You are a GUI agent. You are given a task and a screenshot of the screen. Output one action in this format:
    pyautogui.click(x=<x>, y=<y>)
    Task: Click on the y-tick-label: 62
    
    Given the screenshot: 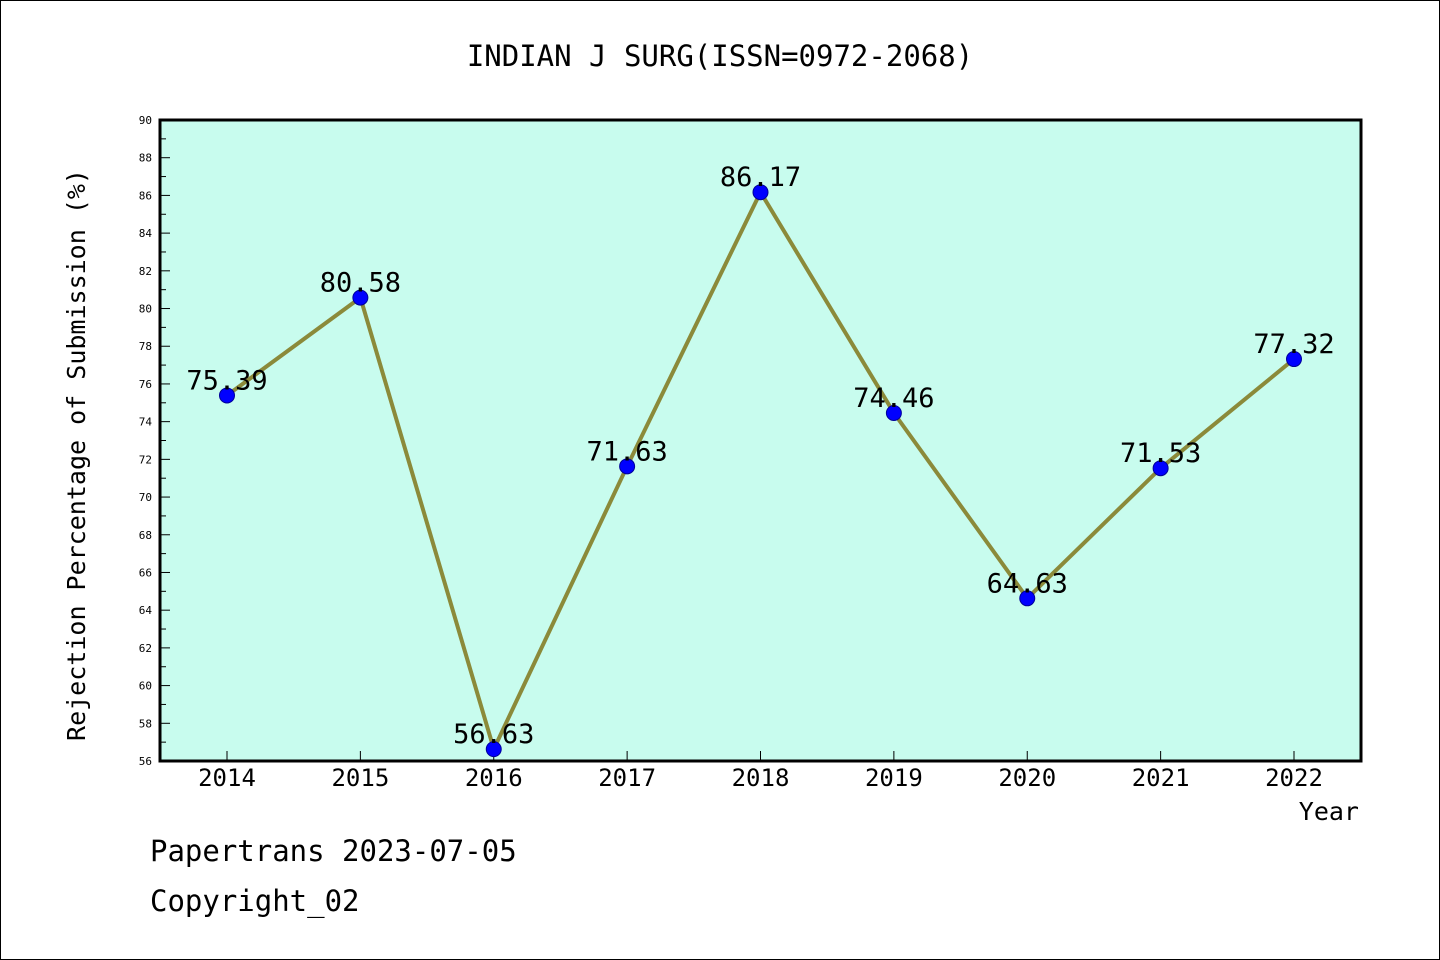 What is the action you would take?
    pyautogui.click(x=145, y=648)
    